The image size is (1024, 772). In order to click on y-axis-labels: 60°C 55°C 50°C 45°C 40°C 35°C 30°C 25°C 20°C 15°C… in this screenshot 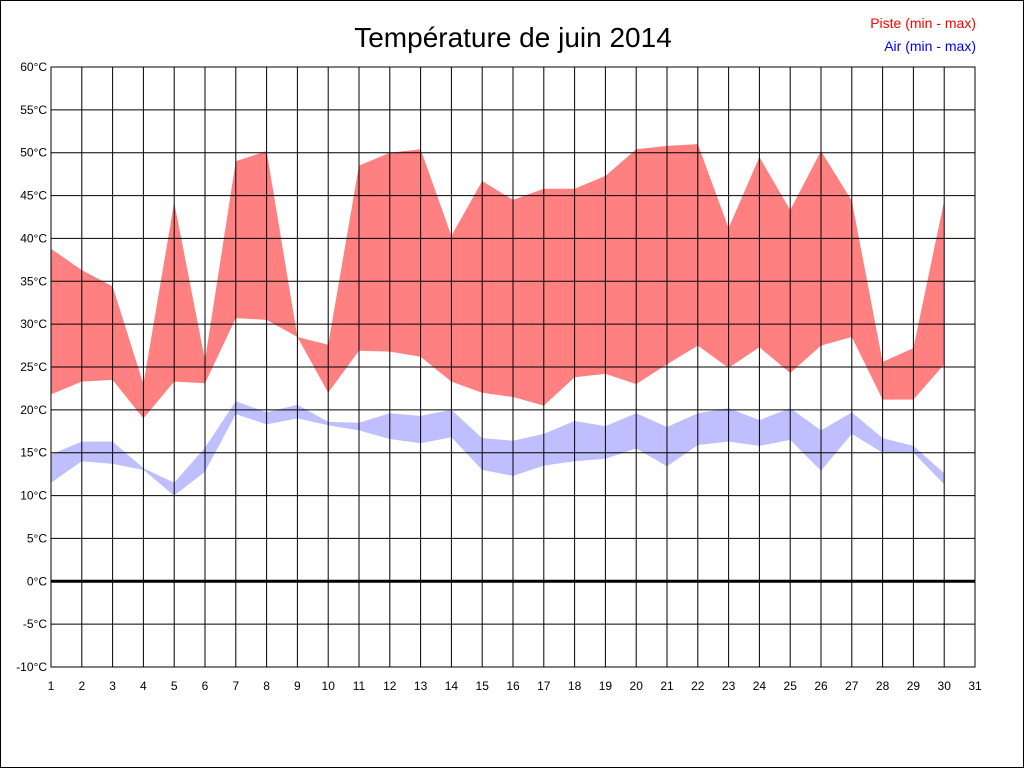, I will do `click(31, 367)`.